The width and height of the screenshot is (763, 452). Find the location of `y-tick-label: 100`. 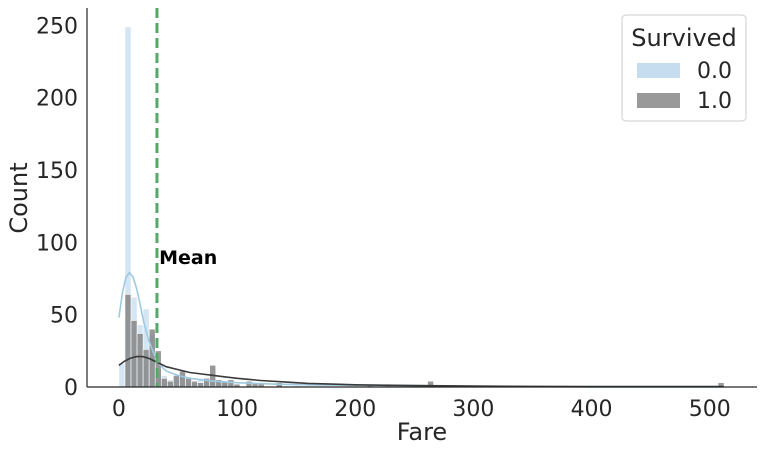

y-tick-label: 100 is located at coordinates (57, 243).